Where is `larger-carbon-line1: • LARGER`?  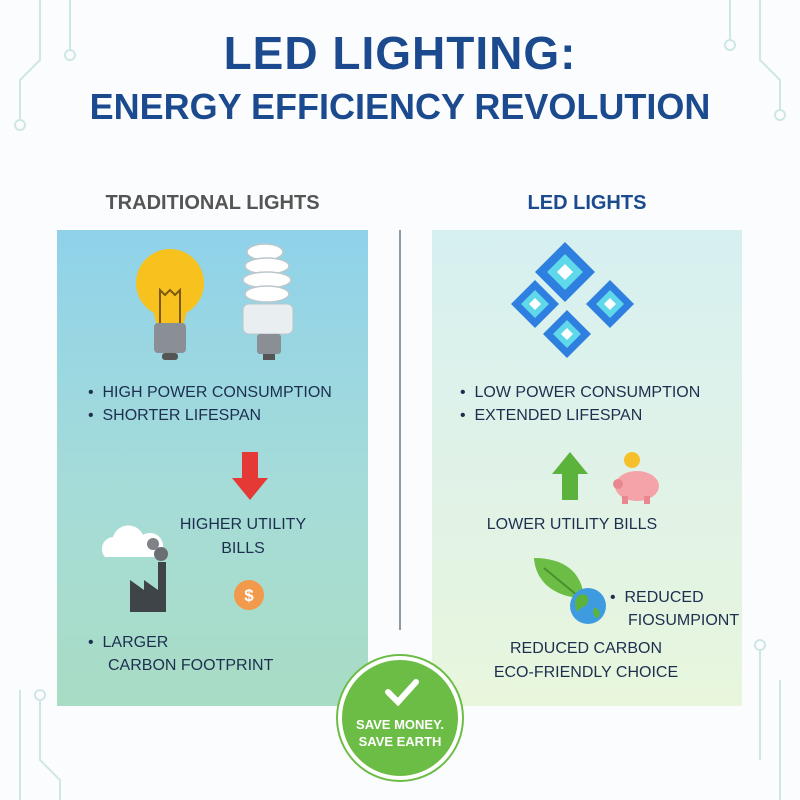
larger-carbon-line1: • LARGER is located at coordinates (128, 642).